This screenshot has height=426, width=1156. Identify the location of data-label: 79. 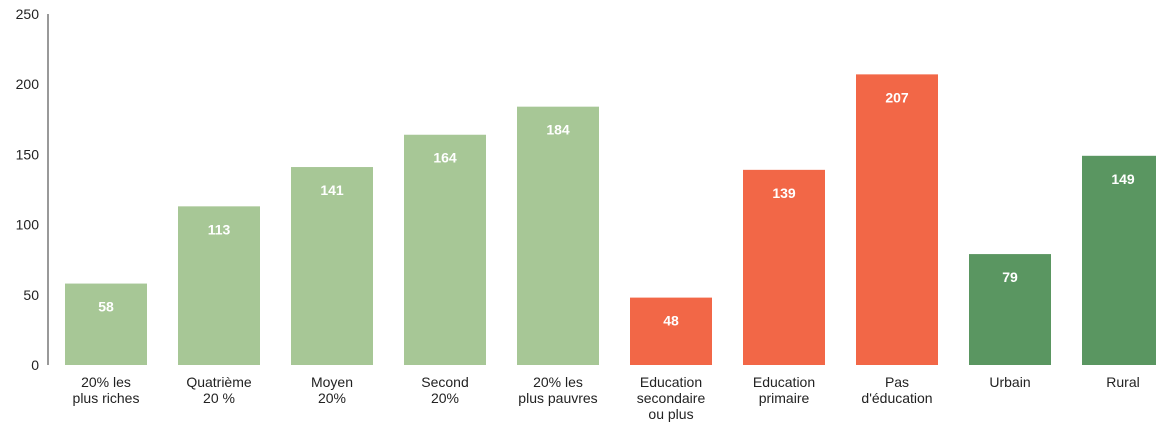
(1010, 277).